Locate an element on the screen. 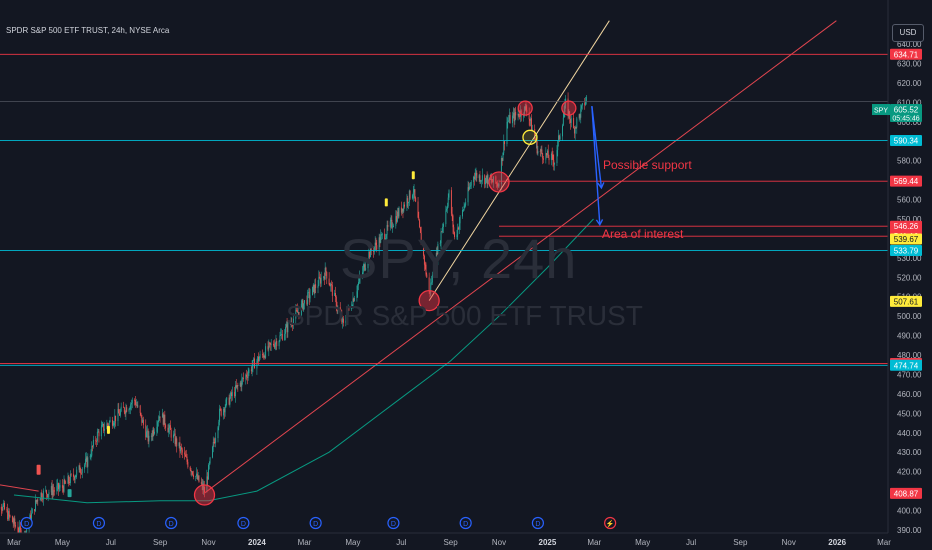 The image size is (932, 550). lightning-icon is located at coordinates (610, 523).